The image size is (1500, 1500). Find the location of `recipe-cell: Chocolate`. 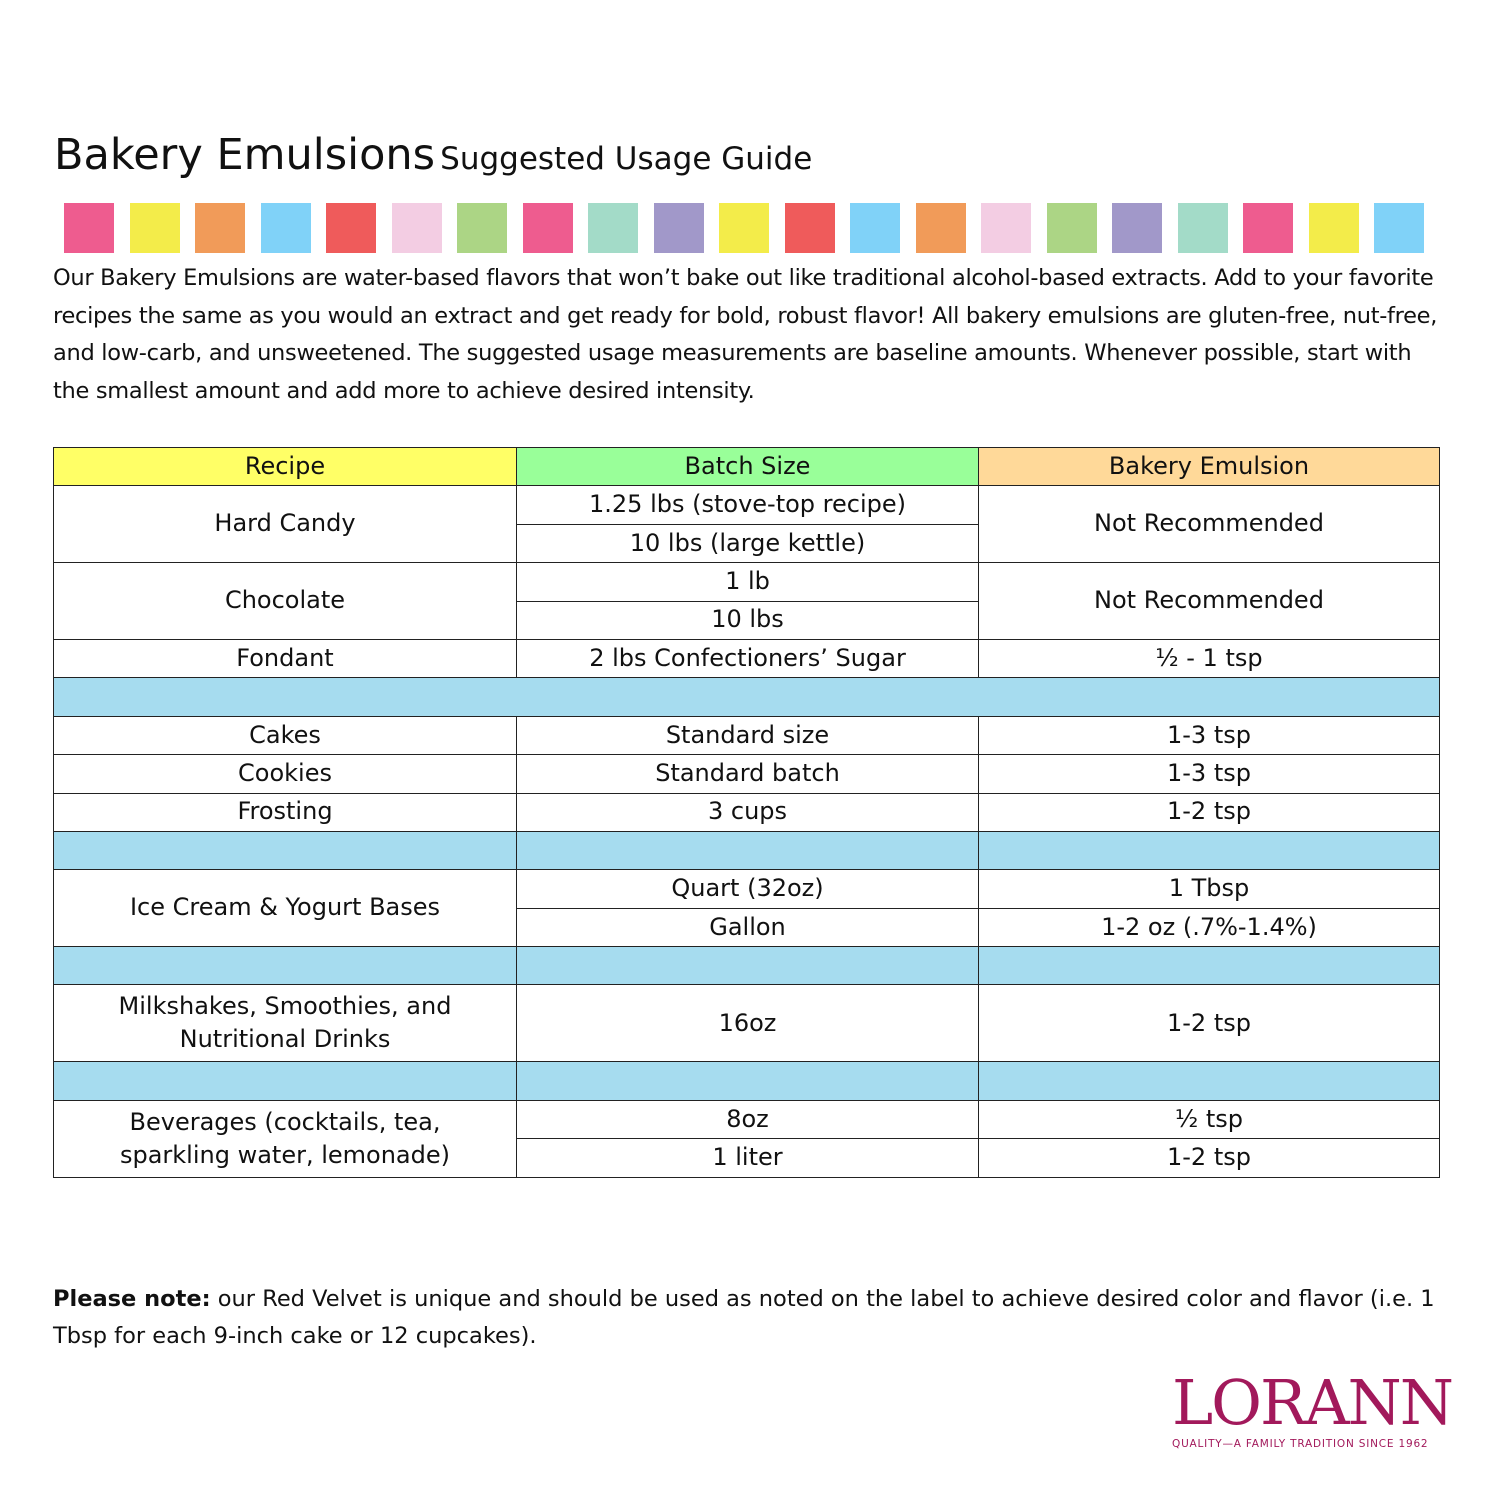

recipe-cell: Chocolate is located at coordinates (285, 601).